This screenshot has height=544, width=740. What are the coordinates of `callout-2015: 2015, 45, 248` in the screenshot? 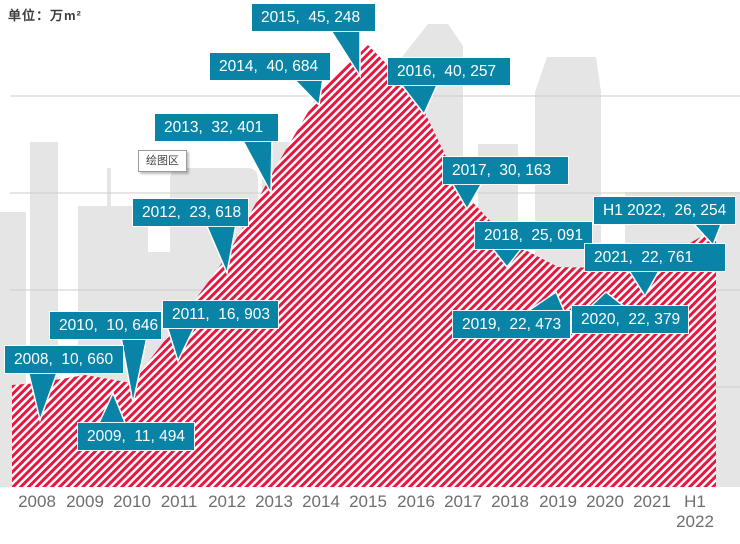 It's located at (313, 17).